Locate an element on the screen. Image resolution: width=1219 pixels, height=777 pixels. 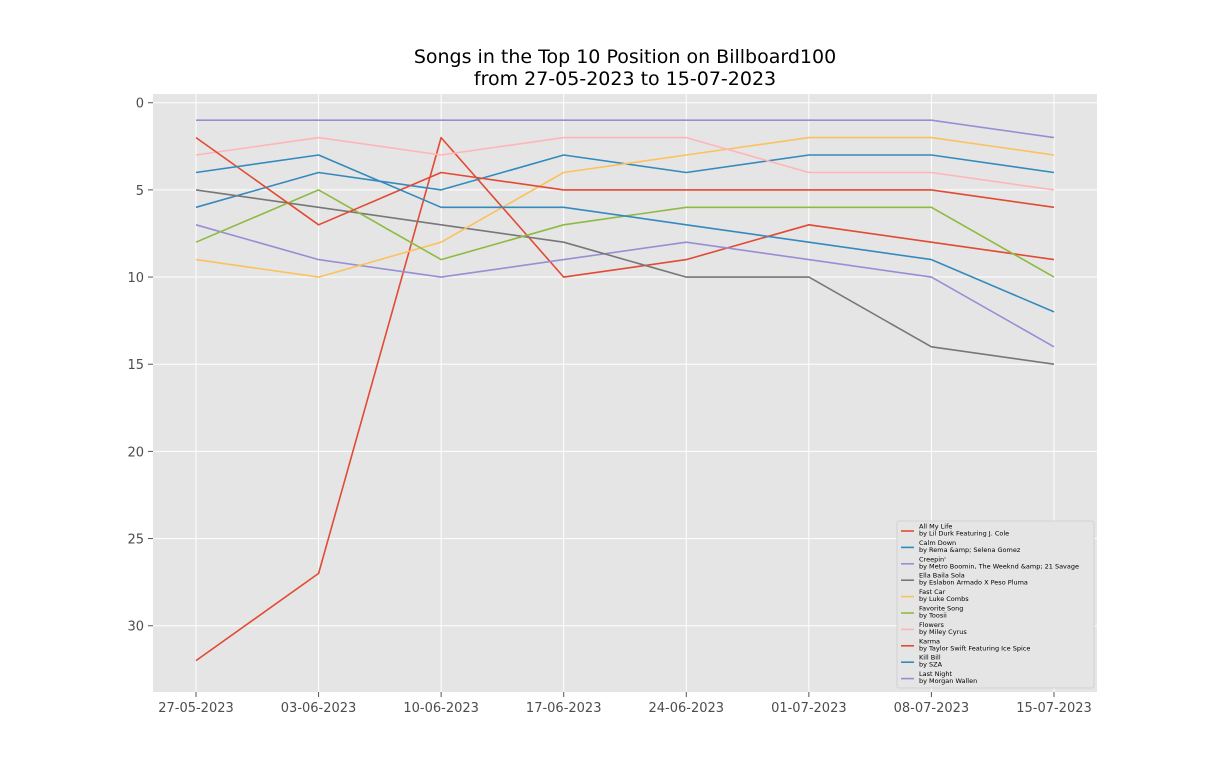
legend-label-artist: by Rema &amp; Selena Gomez is located at coordinates (970, 550).